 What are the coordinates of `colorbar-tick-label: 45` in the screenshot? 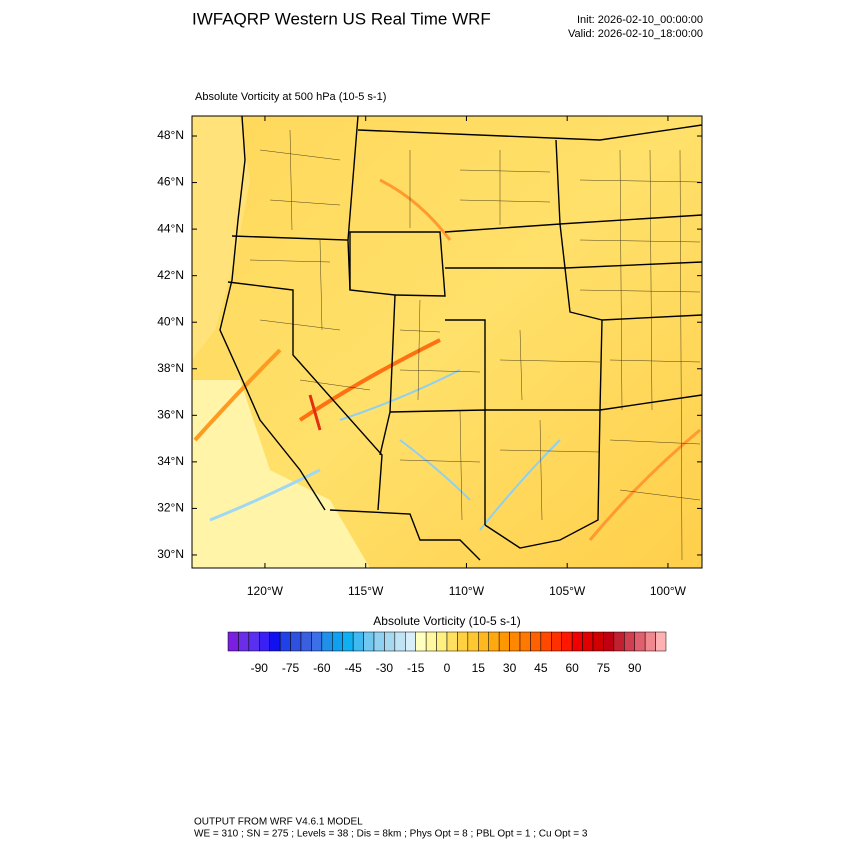 It's located at (541, 668).